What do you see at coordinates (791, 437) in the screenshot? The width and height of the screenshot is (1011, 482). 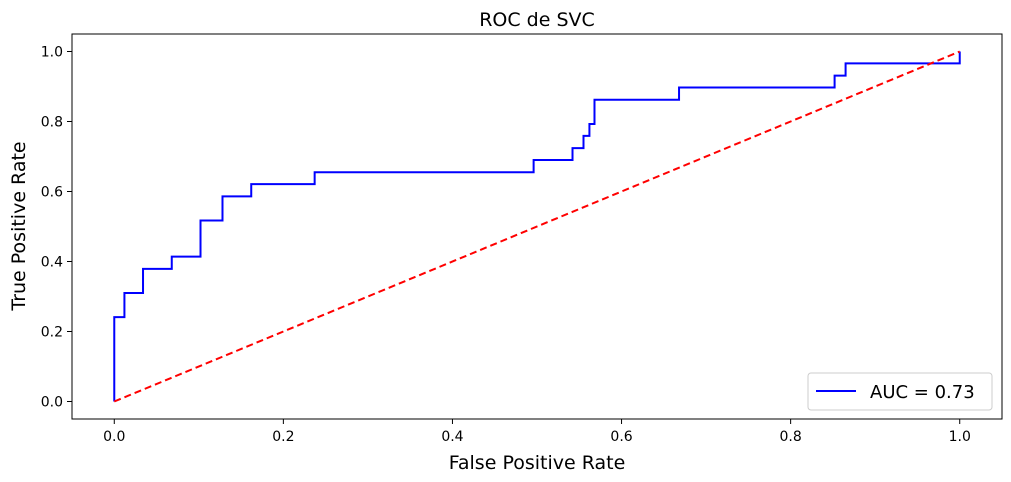 I see `x-tick-label: 0.8` at bounding box center [791, 437].